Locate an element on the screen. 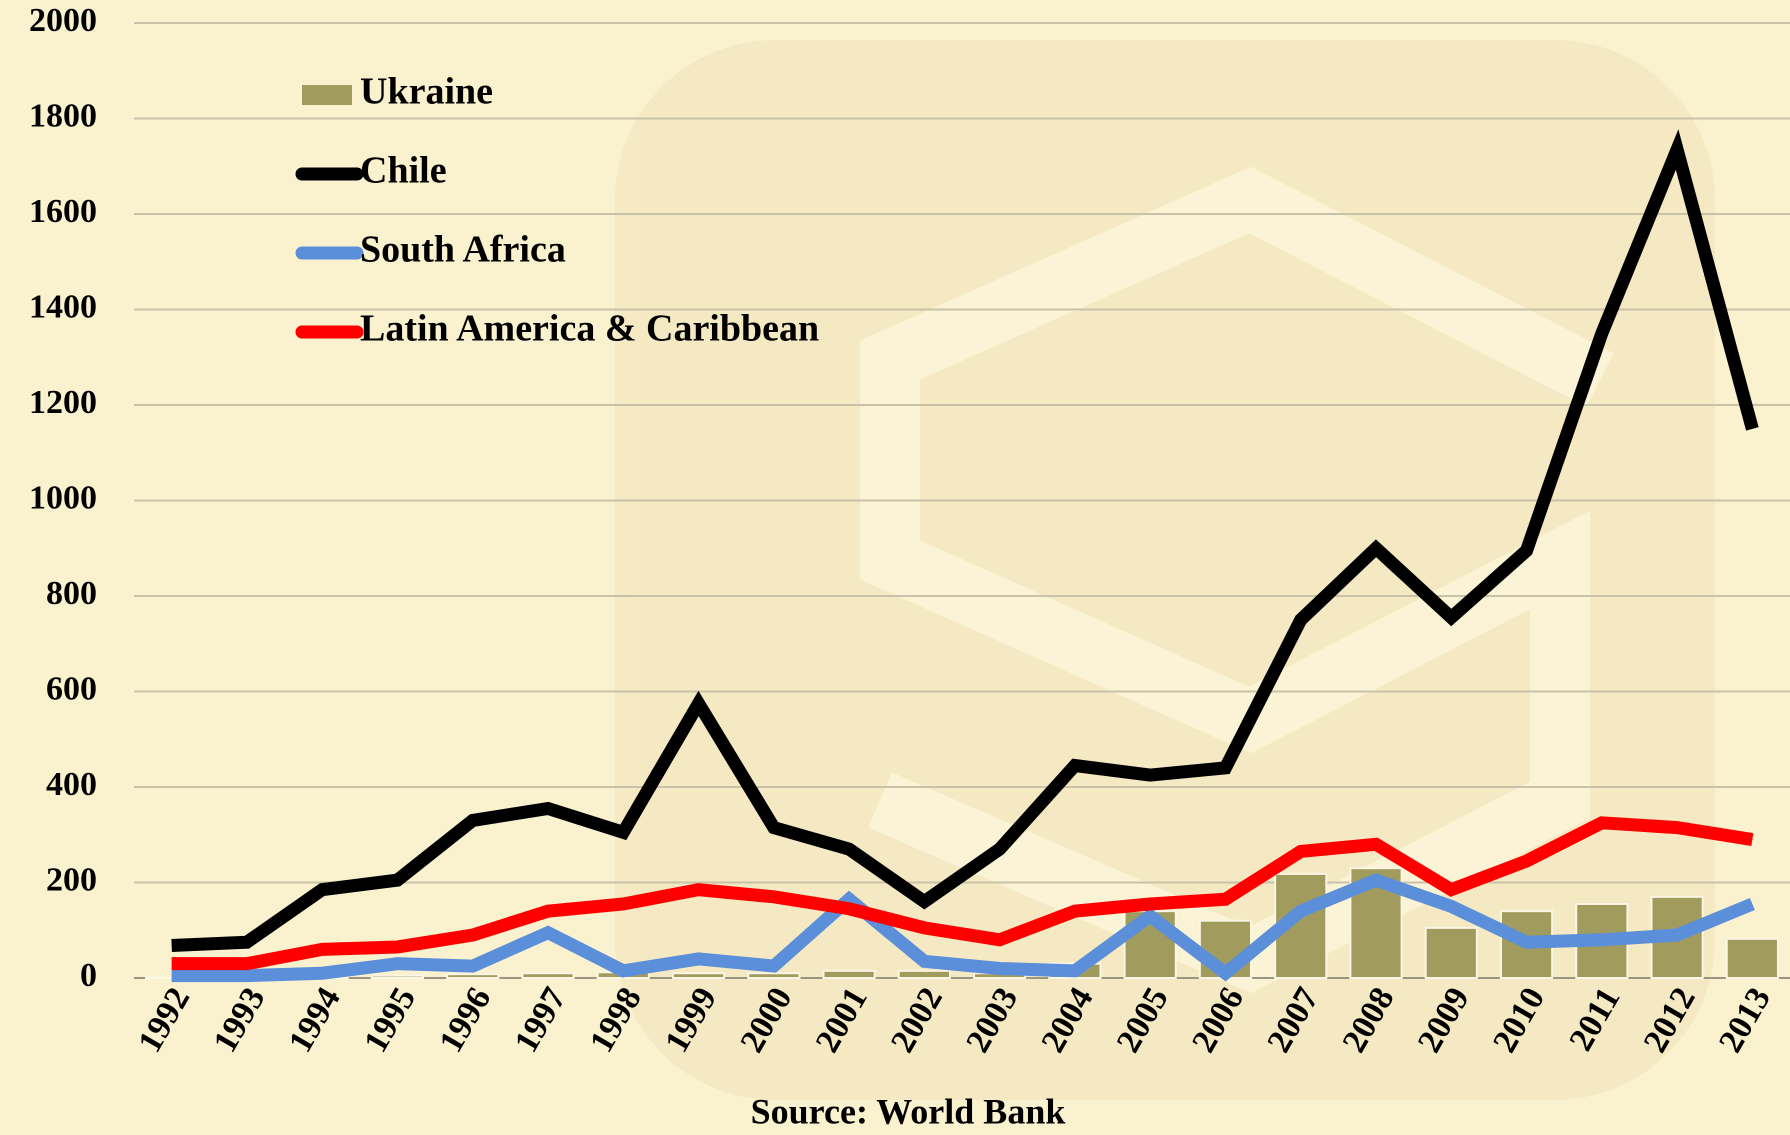 This screenshot has height=1135, width=1790. x-tick-label: 1994 is located at coordinates (315, 1019).